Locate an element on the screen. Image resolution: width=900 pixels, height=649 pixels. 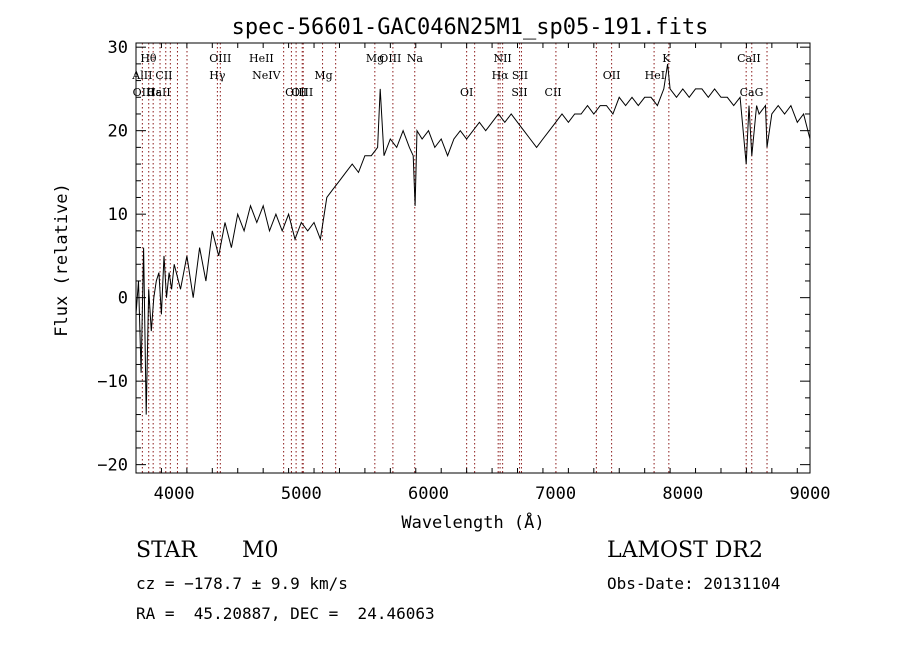
x-tick-label: 4000 is located at coordinates (174, 494).